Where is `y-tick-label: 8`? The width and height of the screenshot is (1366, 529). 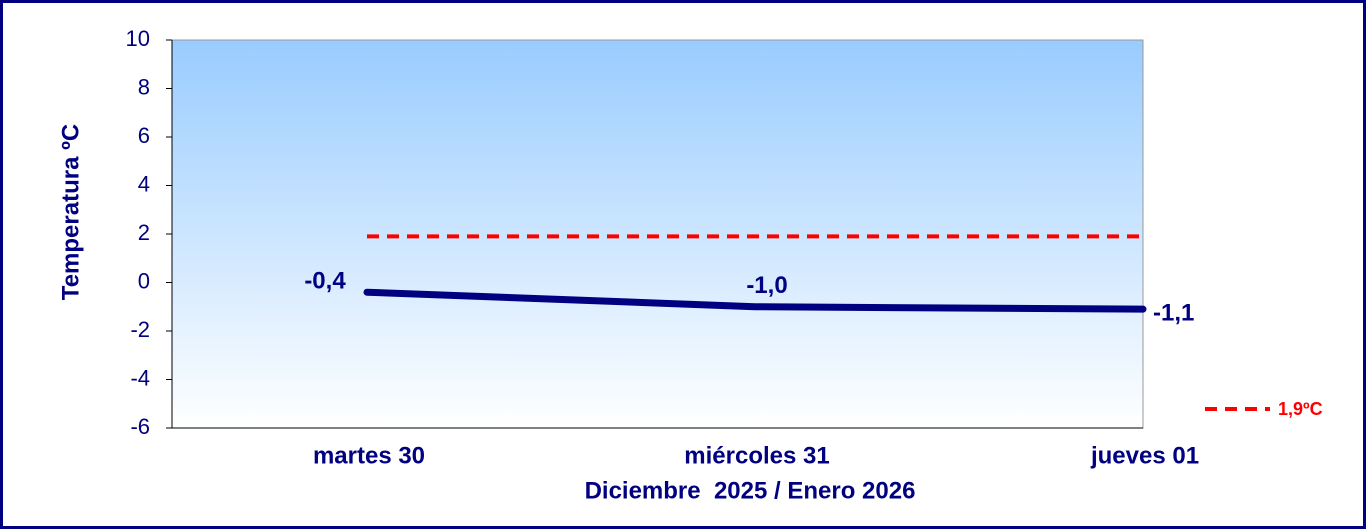
y-tick-label: 8 is located at coordinates (144, 86).